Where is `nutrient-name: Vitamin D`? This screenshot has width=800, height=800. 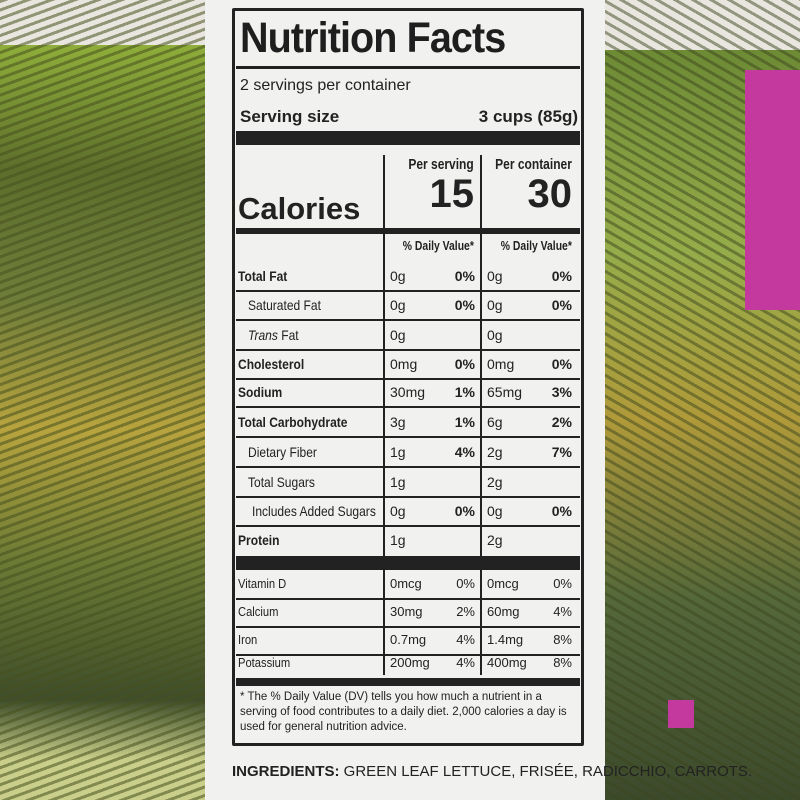 nutrient-name: Vitamin D is located at coordinates (262, 583).